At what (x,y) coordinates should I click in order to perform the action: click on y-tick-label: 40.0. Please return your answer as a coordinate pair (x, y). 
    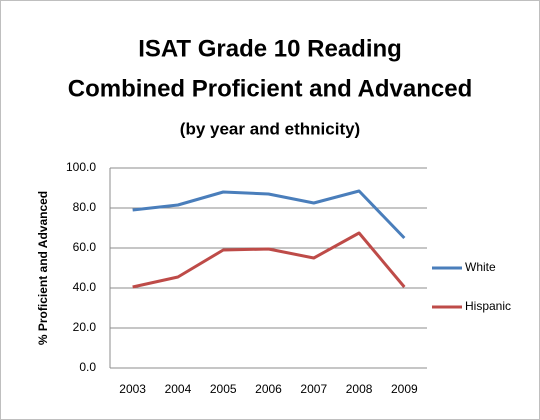
    Looking at the image, I should click on (85, 287).